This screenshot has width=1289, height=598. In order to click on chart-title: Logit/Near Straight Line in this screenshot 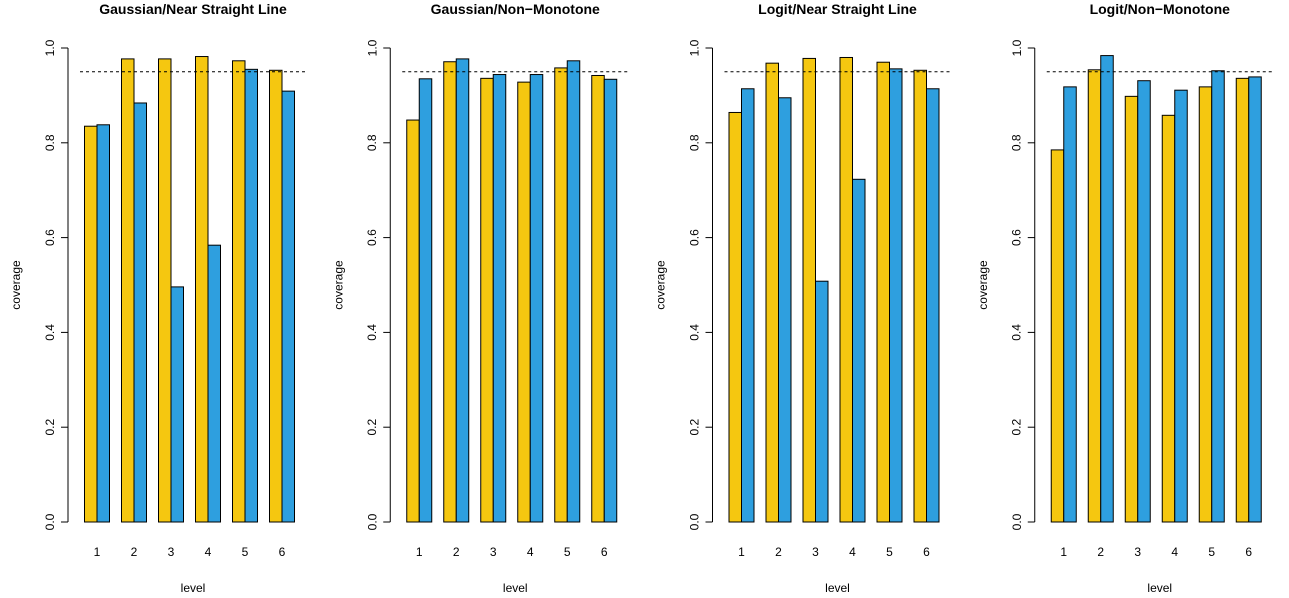, I will do `click(837, 9)`.